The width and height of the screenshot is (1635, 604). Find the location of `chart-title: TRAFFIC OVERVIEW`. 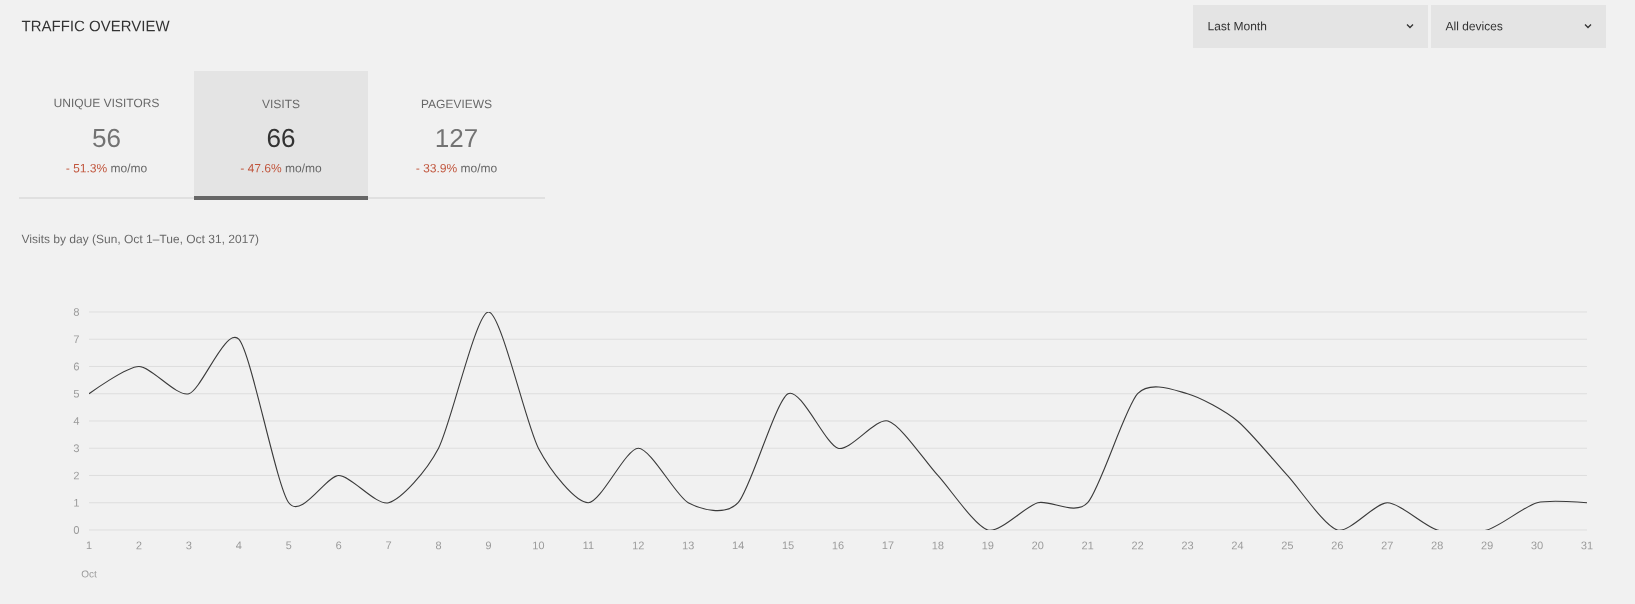

chart-title: TRAFFIC OVERVIEW is located at coordinates (95, 26).